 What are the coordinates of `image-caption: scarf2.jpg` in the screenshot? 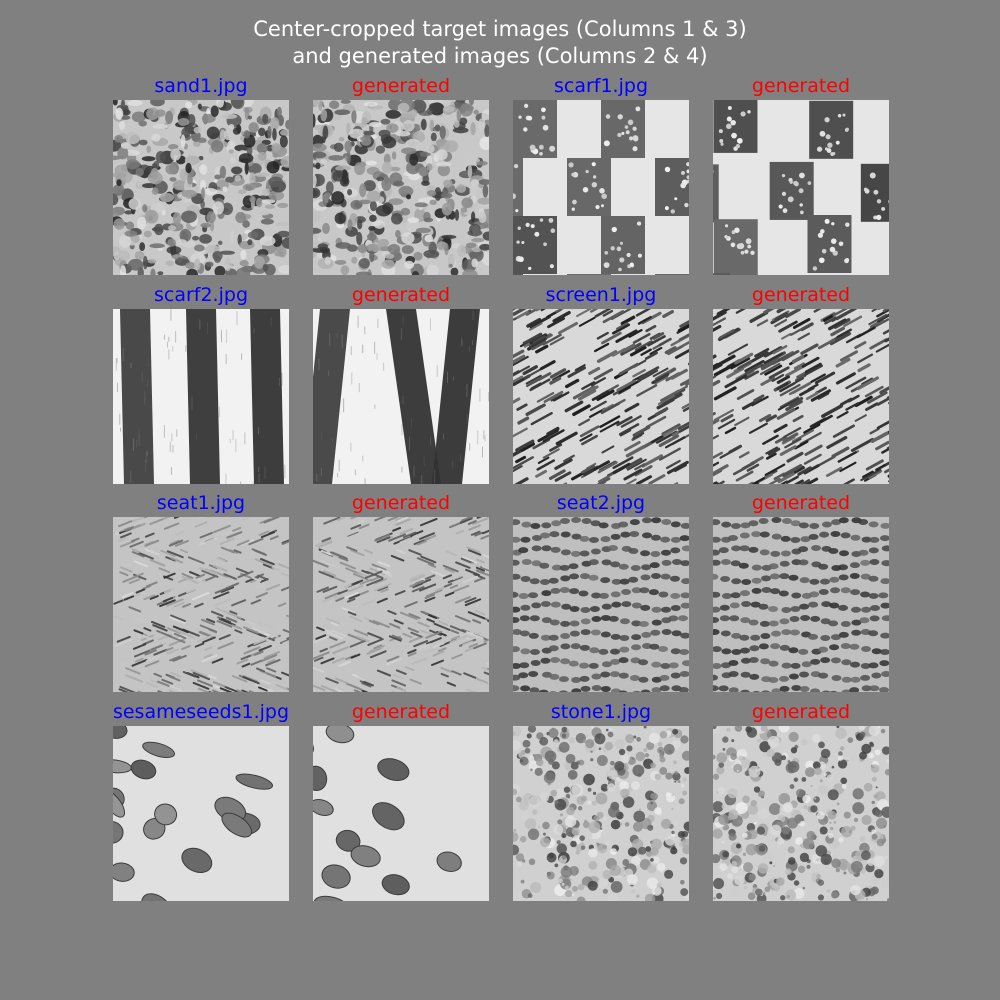 It's located at (201, 295).